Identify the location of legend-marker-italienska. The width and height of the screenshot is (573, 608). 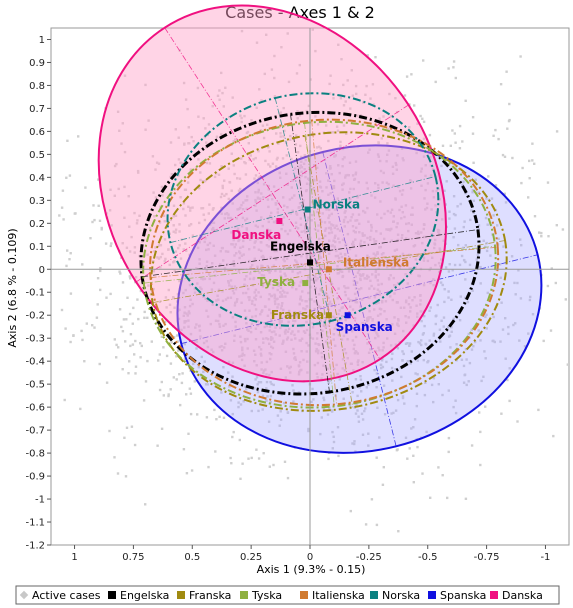
(304, 595).